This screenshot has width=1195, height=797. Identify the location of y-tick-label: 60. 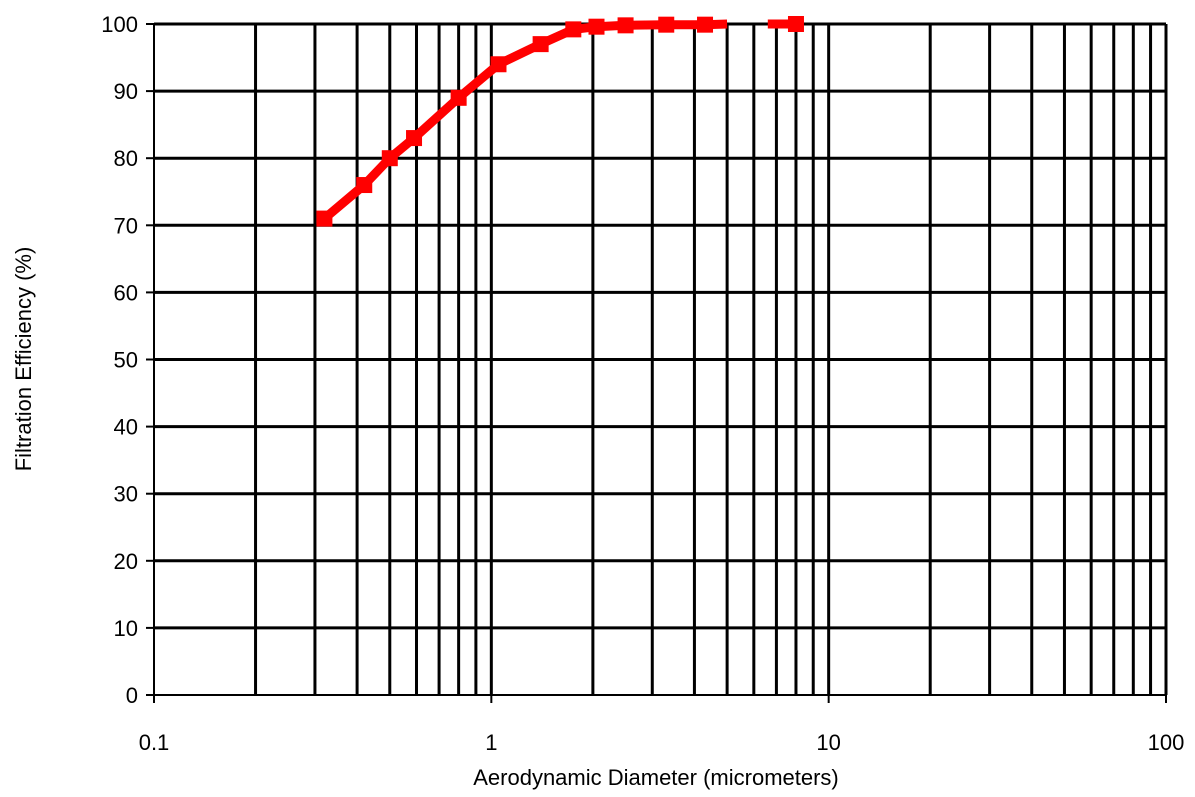
(126, 292).